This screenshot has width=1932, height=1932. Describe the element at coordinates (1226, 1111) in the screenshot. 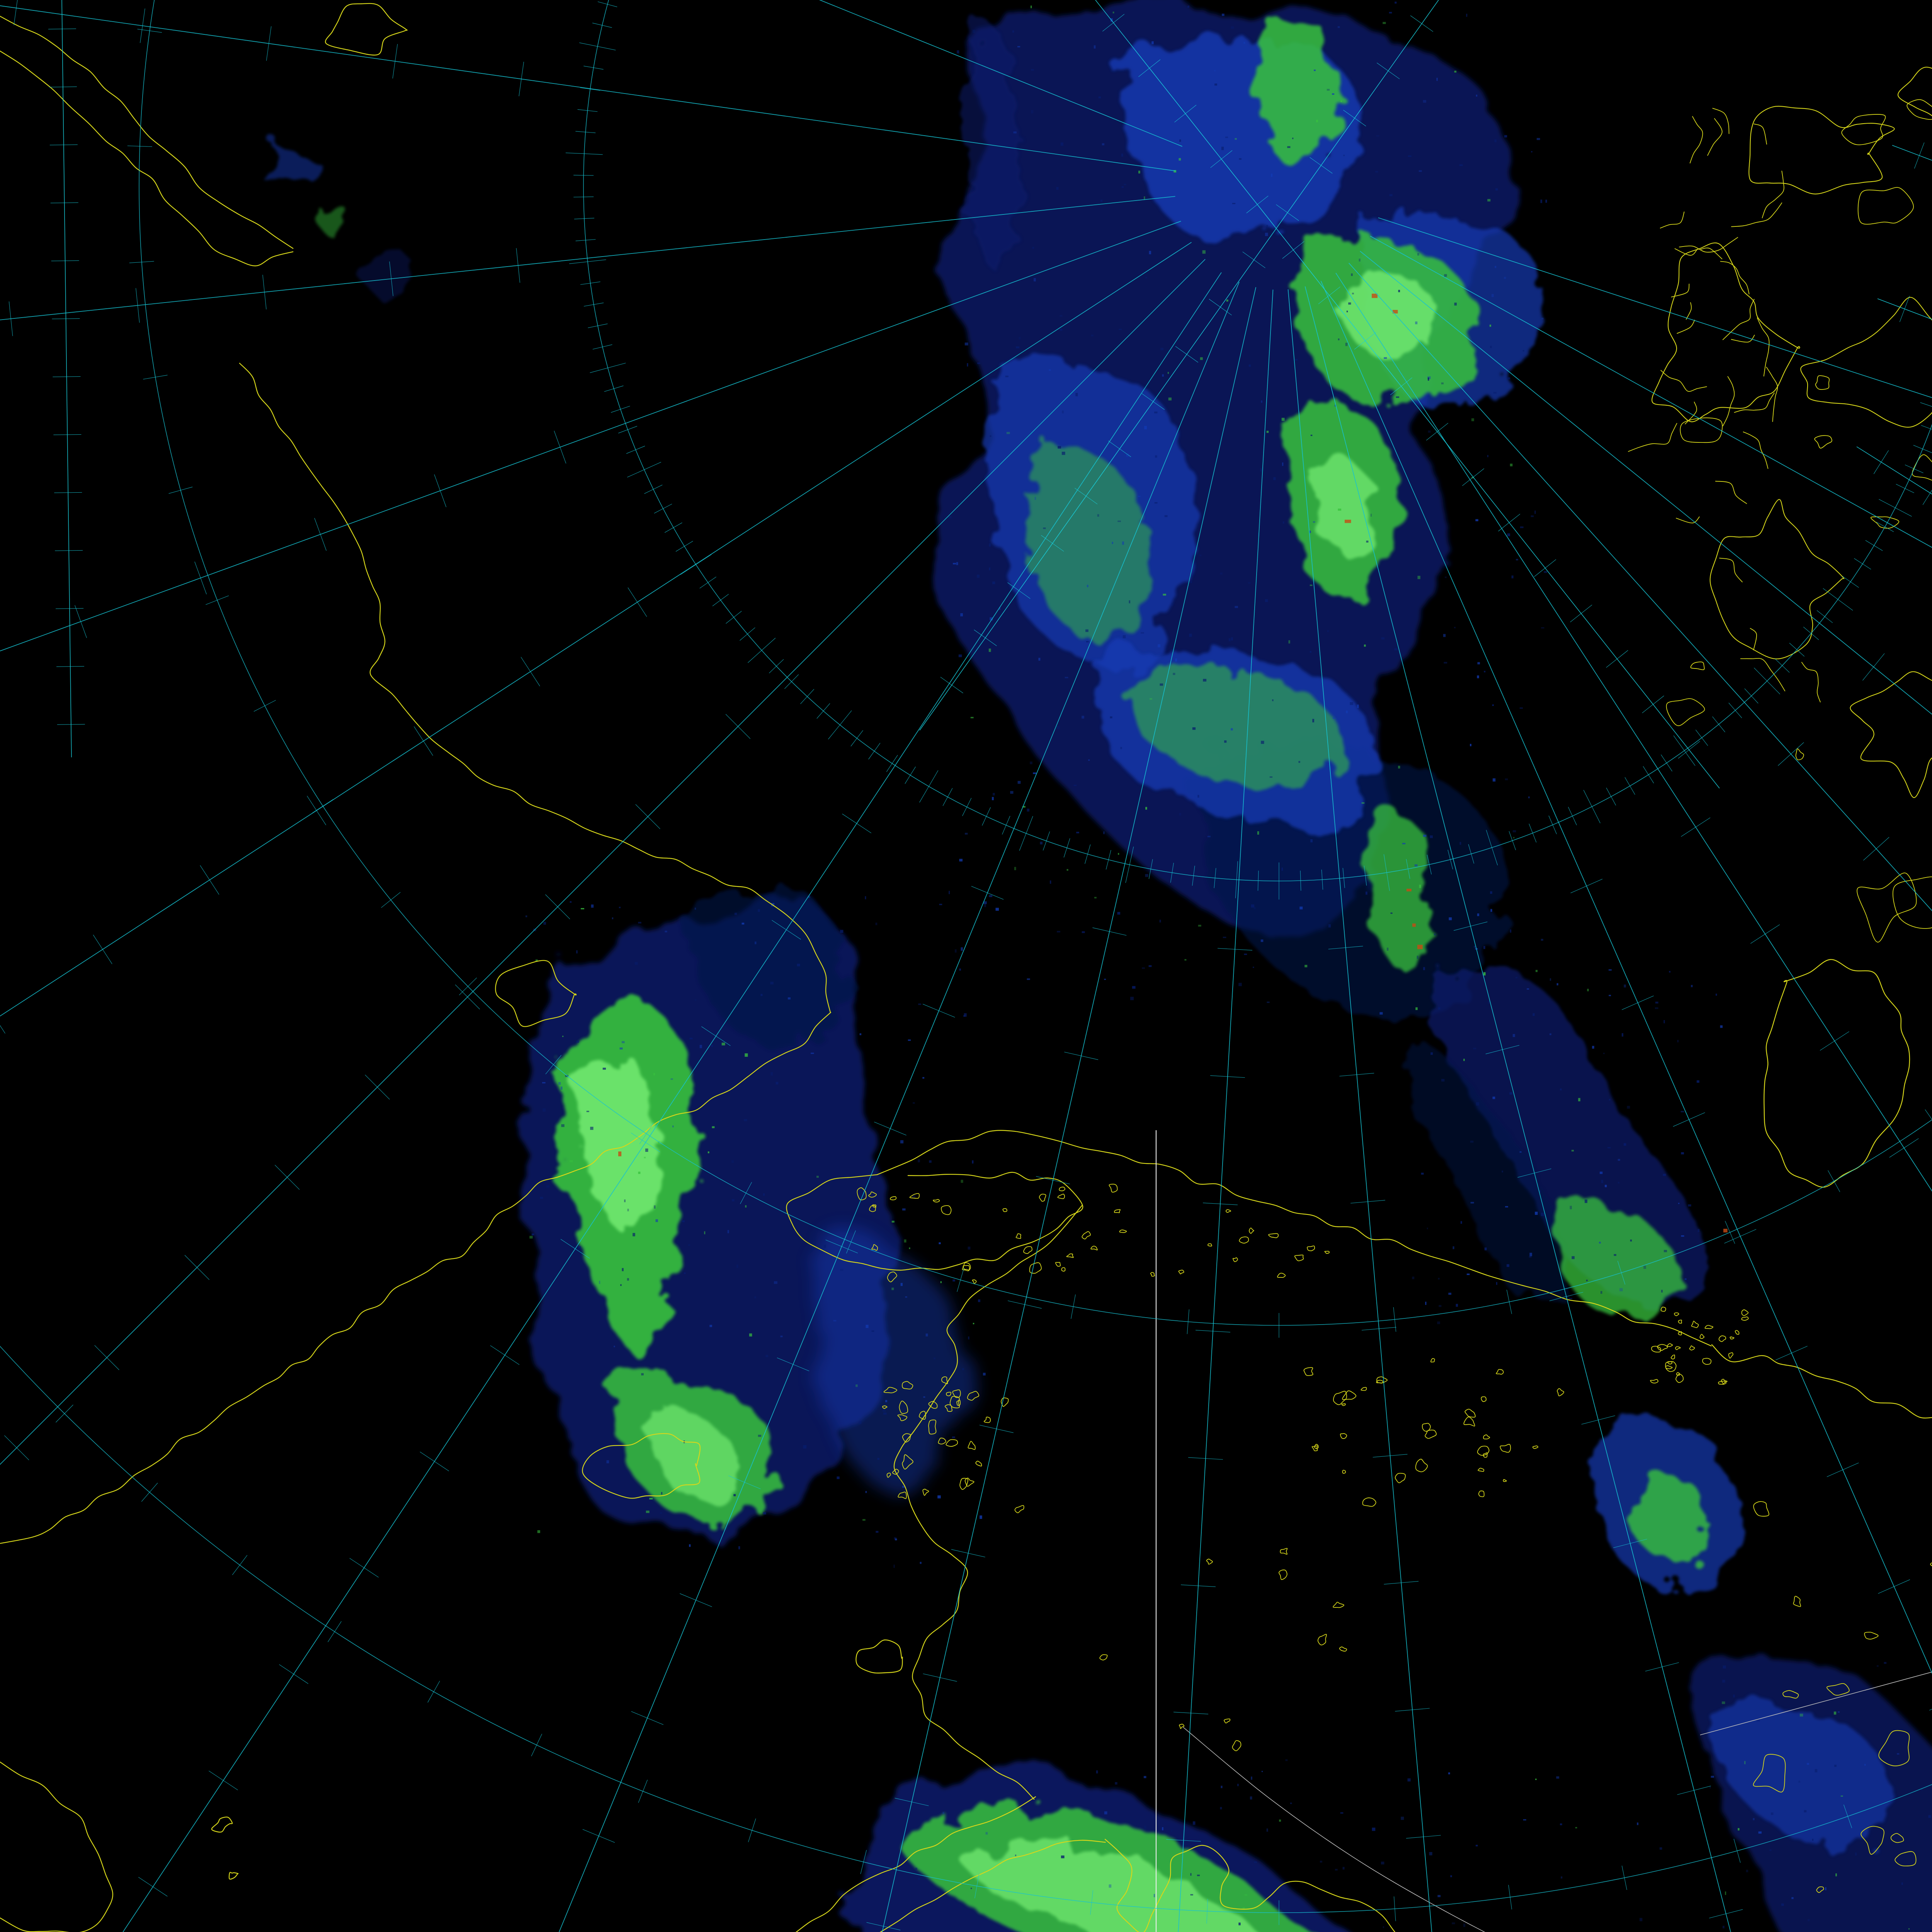

I see `meridian-line` at that location.